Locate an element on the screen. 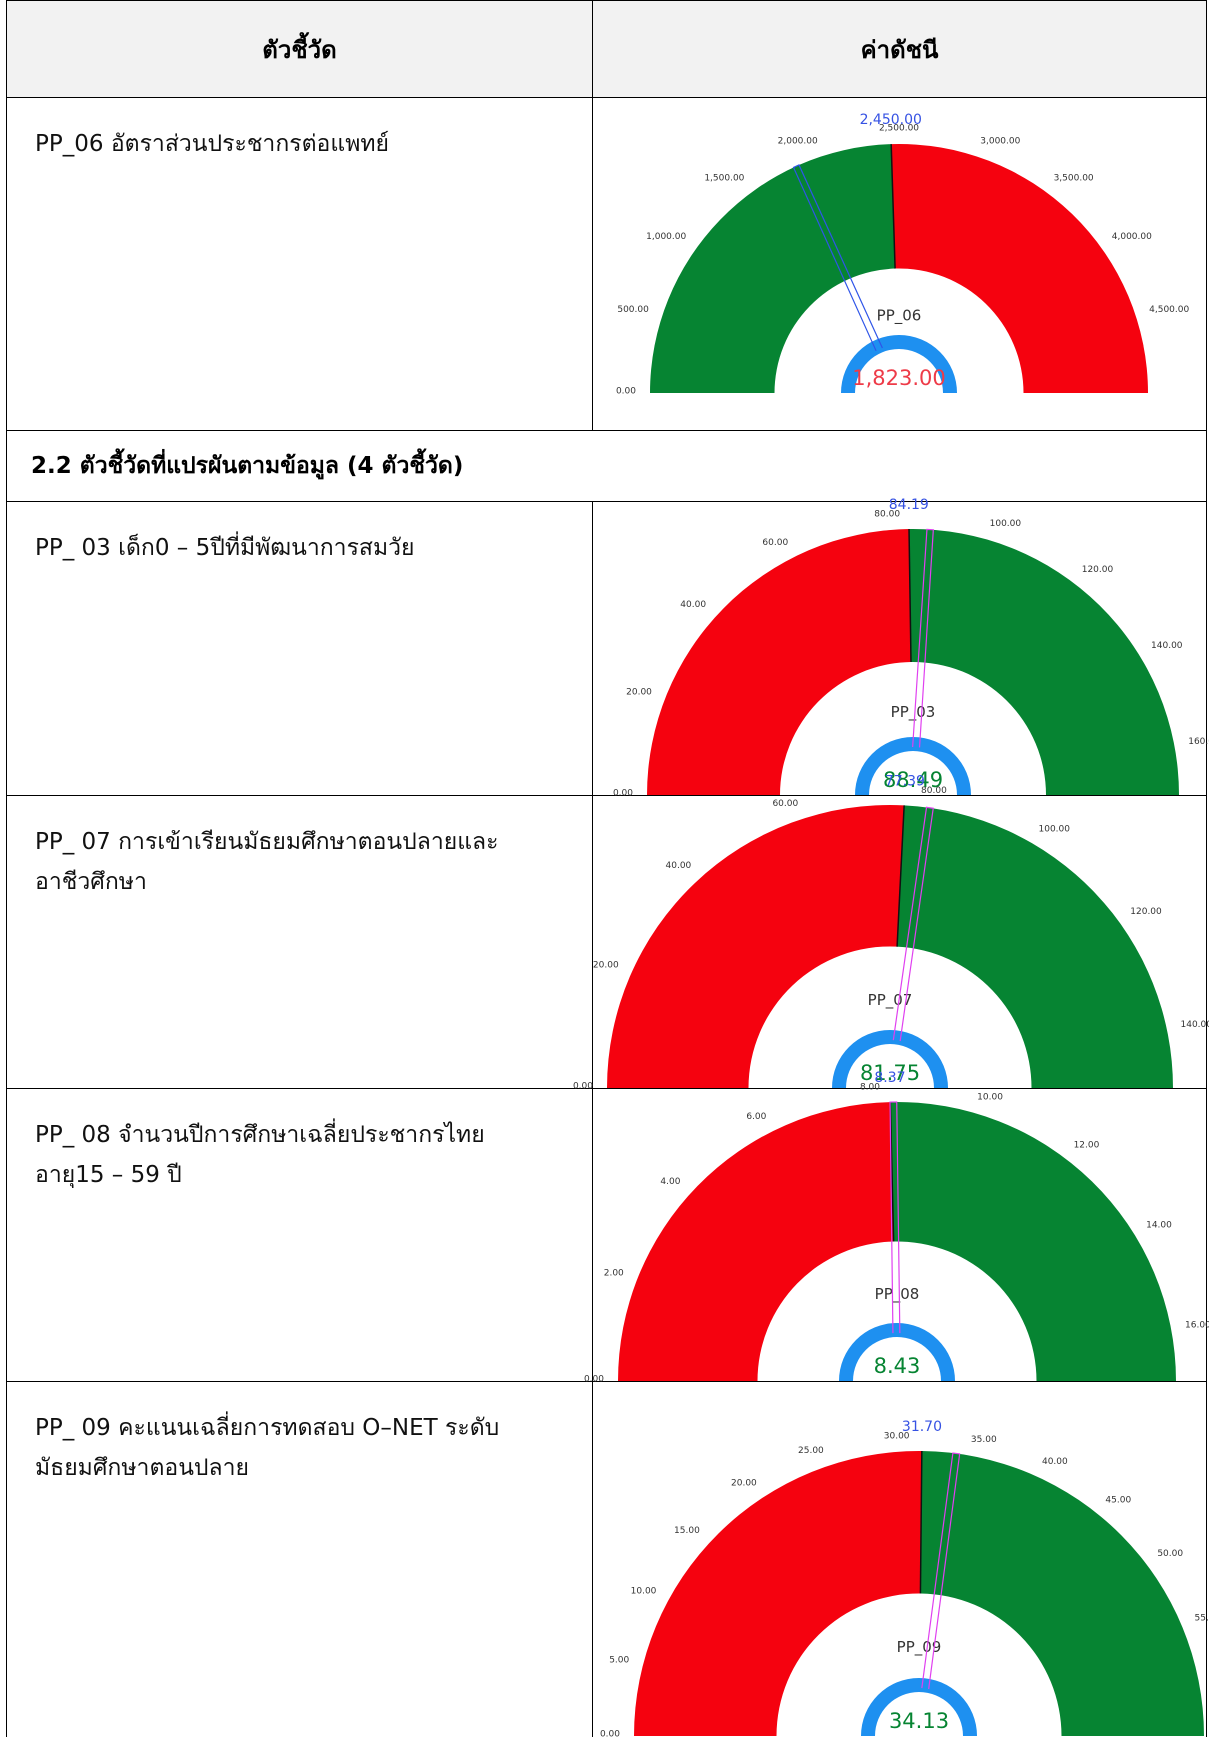 Image resolution: width=1209 pixels, height=1737 pixels. target-label: 31.70 is located at coordinates (922, 1427).